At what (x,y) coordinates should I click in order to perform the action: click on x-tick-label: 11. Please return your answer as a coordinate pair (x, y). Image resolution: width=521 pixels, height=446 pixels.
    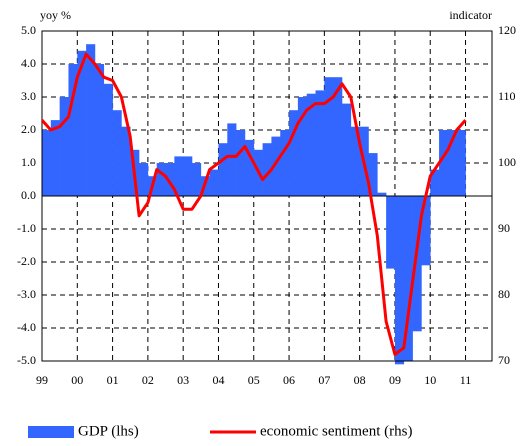
    Looking at the image, I should click on (466, 380).